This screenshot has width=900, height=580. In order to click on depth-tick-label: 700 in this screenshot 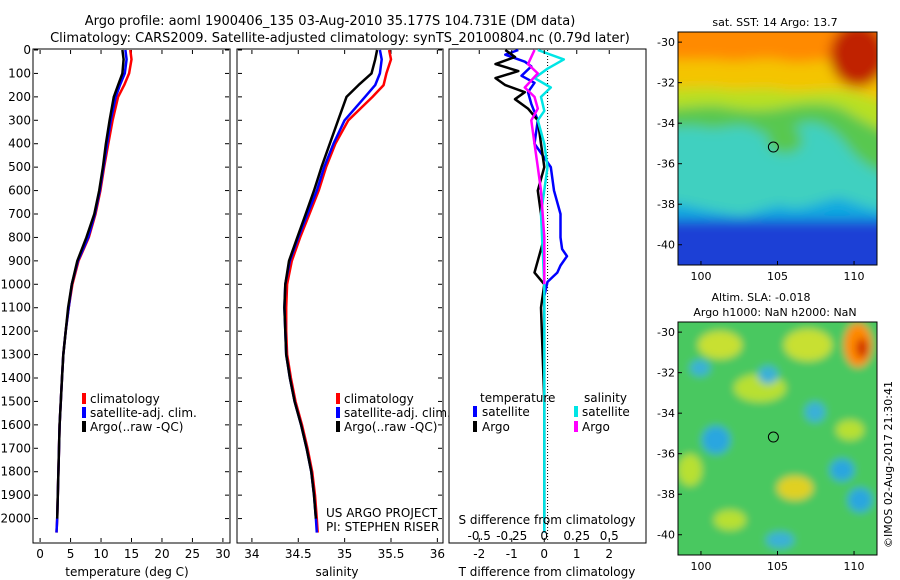, I will do `click(19, 214)`.